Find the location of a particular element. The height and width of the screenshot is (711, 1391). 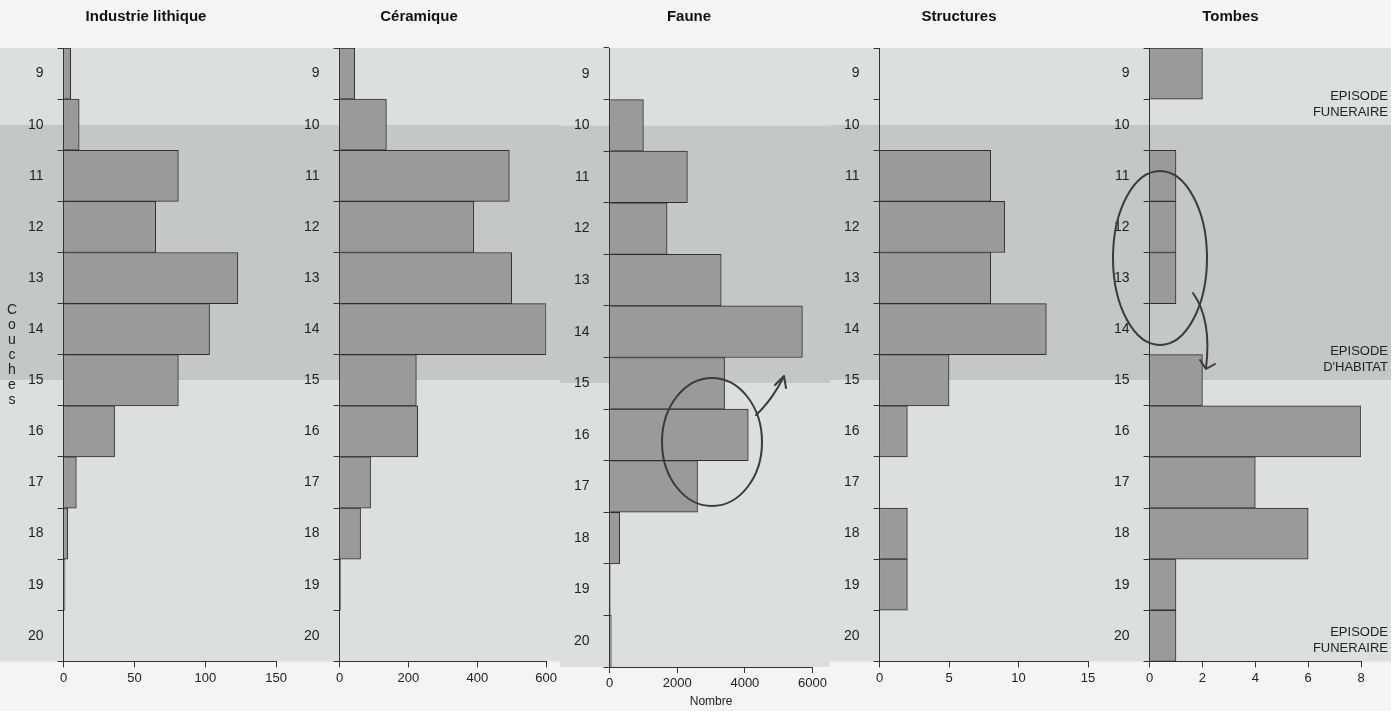

chart-title: Industrie lithique is located at coordinates (146, 16).